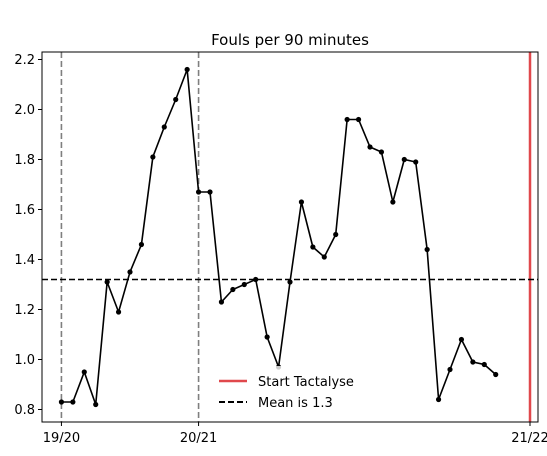 This screenshot has width=547, height=456. I want to click on y-tick-label: 2.2, so click(24, 60).